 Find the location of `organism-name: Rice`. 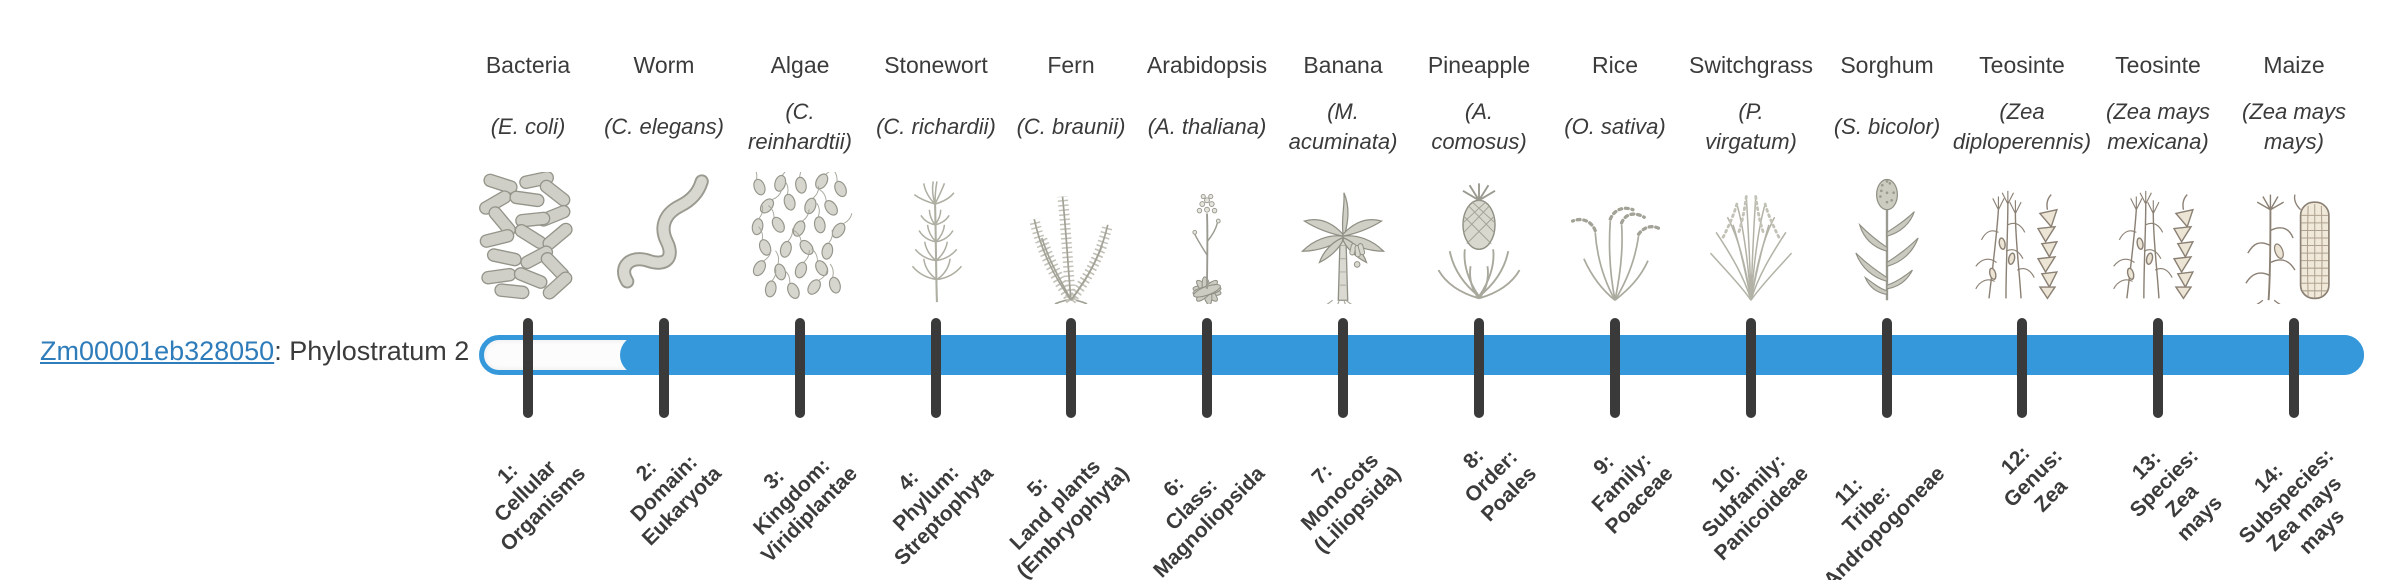

organism-name: Rice is located at coordinates (1614, 65).